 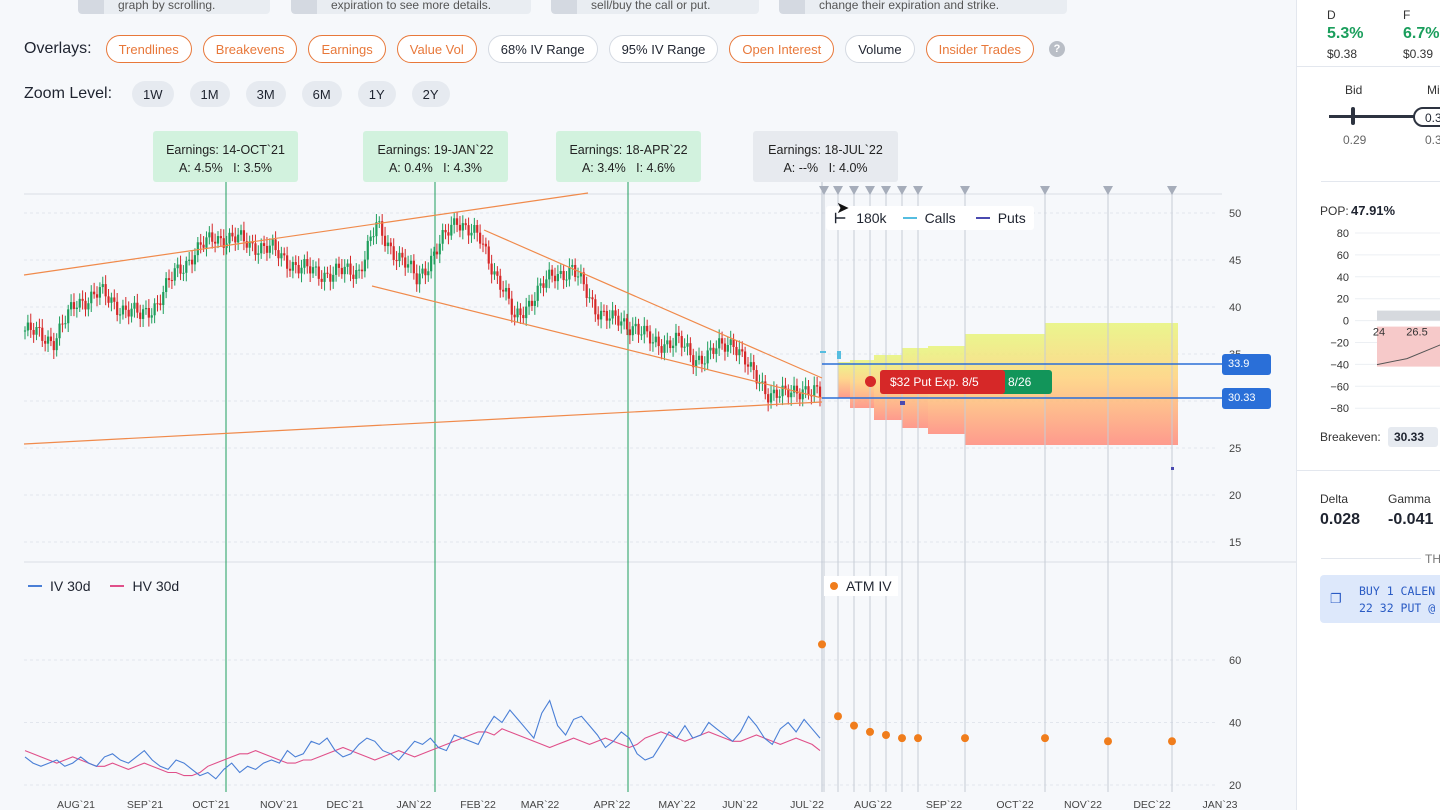 What do you see at coordinates (345, 804) in the screenshot?
I see `x-tick-label: DEC`21` at bounding box center [345, 804].